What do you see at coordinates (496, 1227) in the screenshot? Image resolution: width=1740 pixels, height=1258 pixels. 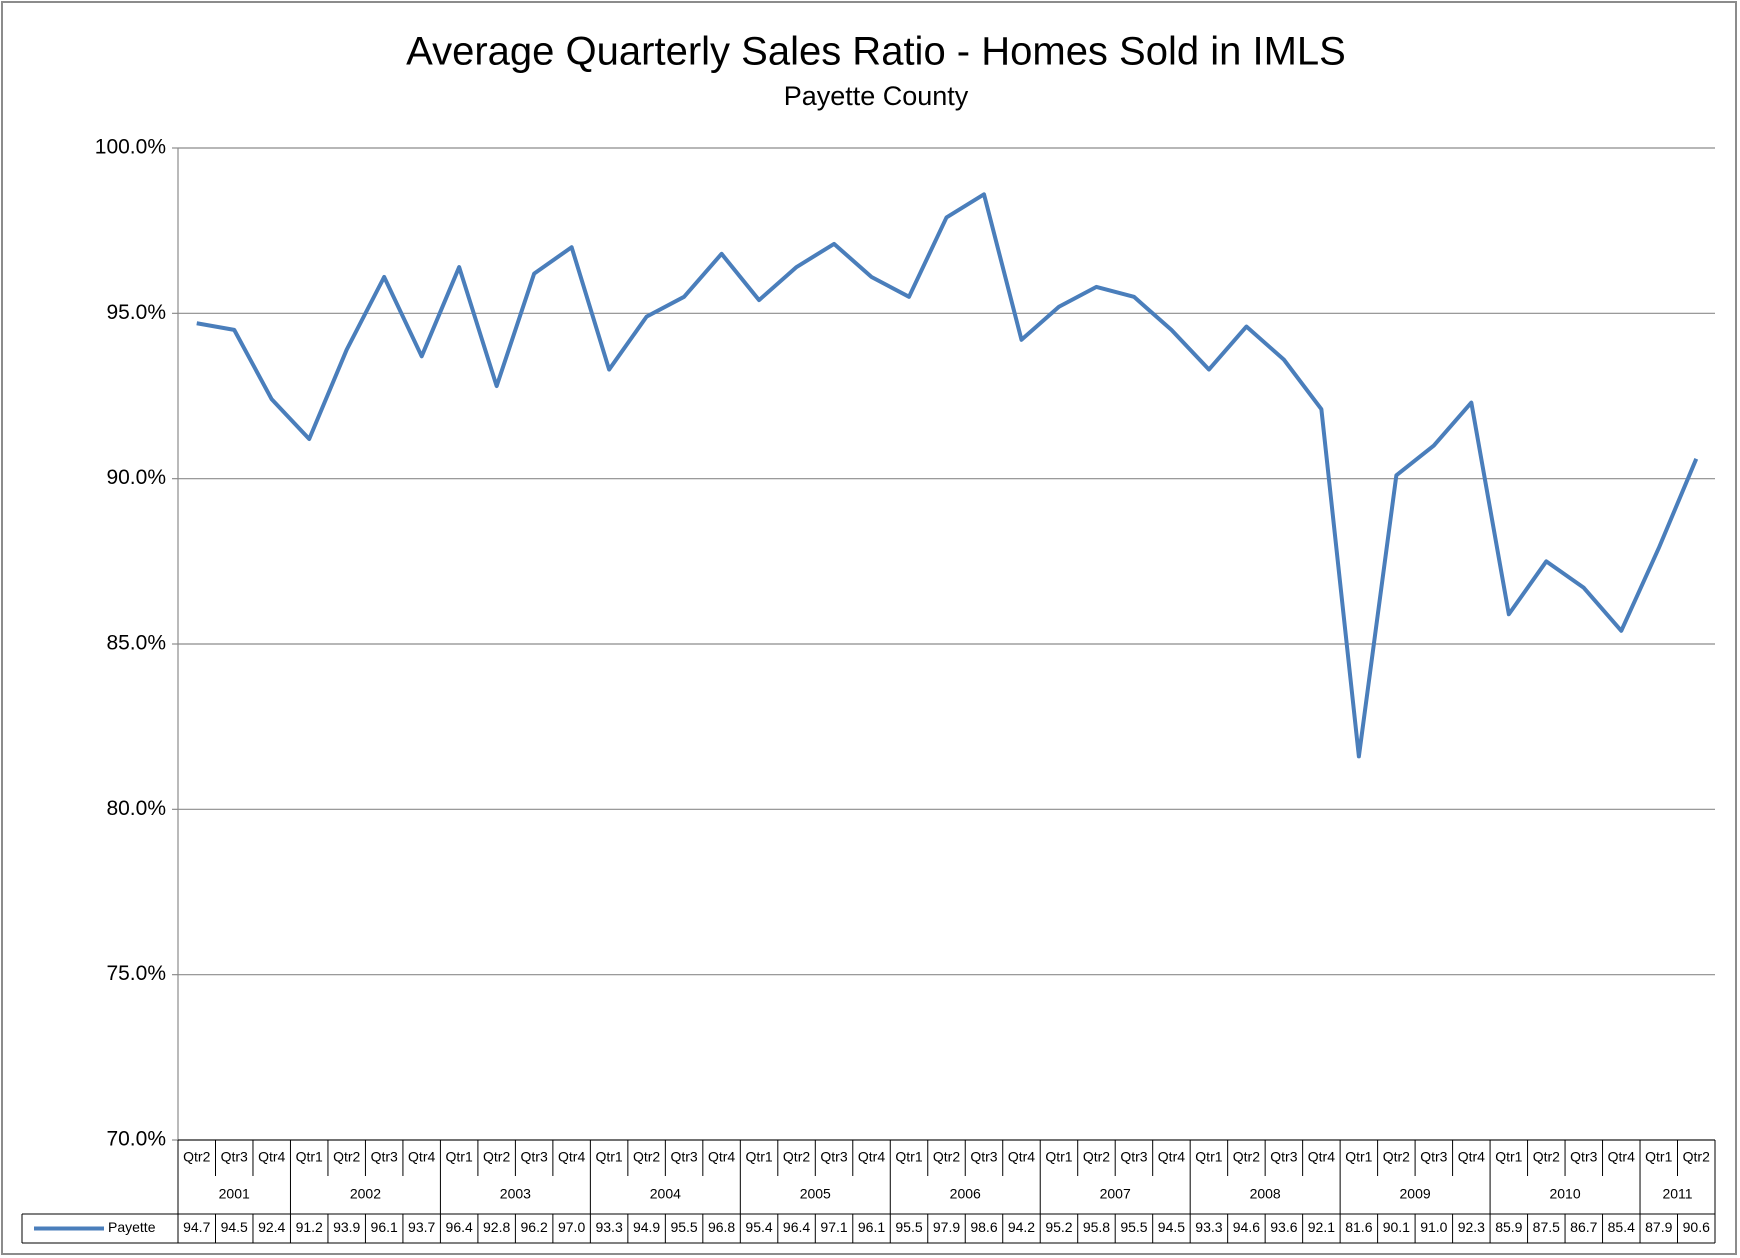 I see `data-table-value: 92.8` at bounding box center [496, 1227].